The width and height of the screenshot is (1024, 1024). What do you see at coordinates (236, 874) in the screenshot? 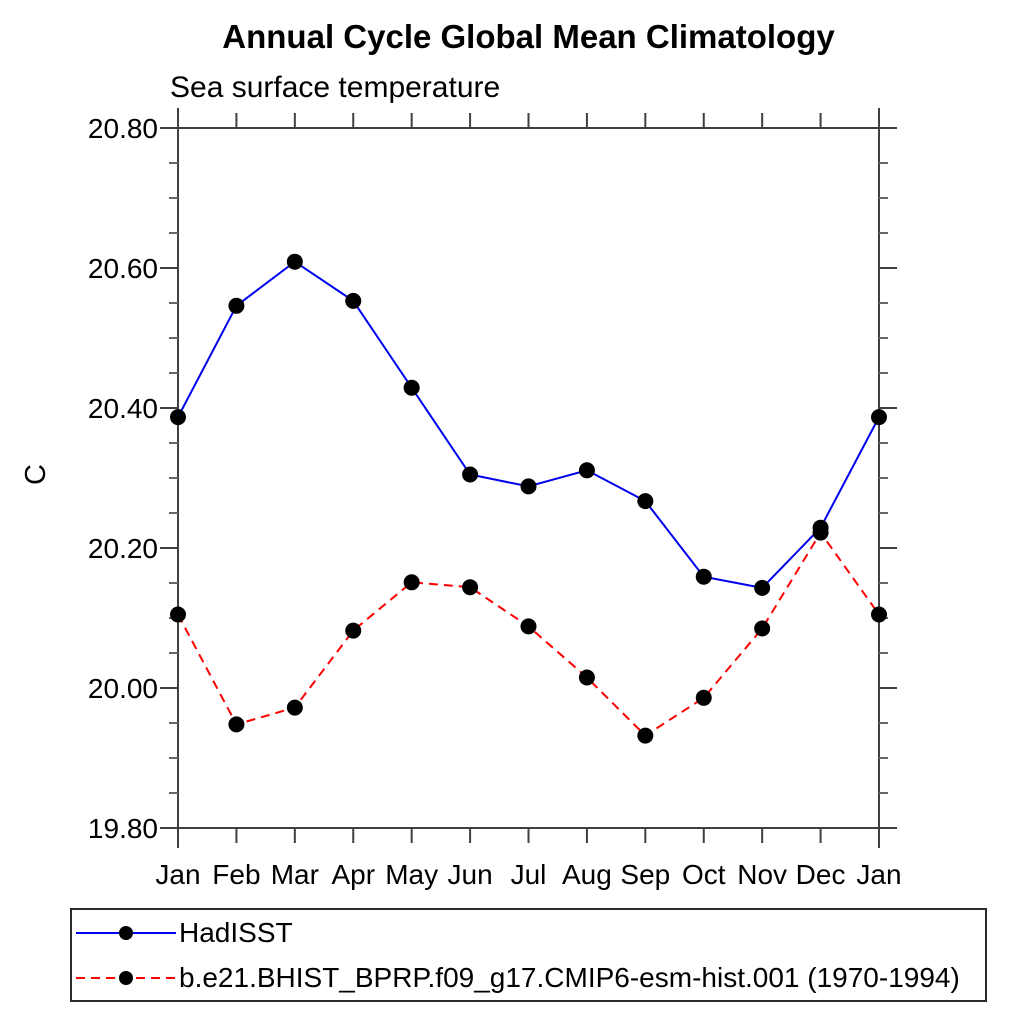
I see `x-tick-label: Feb` at bounding box center [236, 874].